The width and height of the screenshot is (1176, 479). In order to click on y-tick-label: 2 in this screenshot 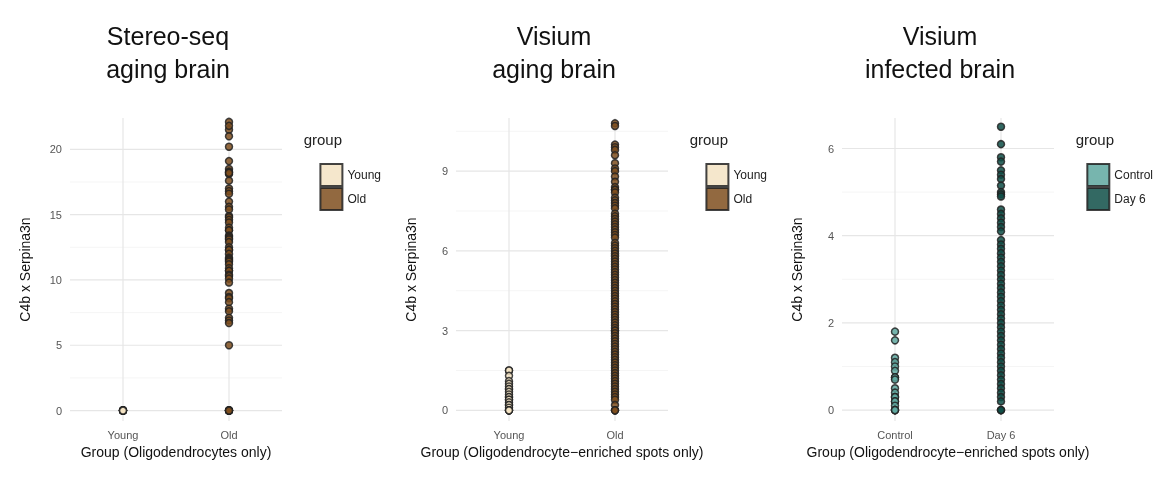, I will do `click(830, 322)`.